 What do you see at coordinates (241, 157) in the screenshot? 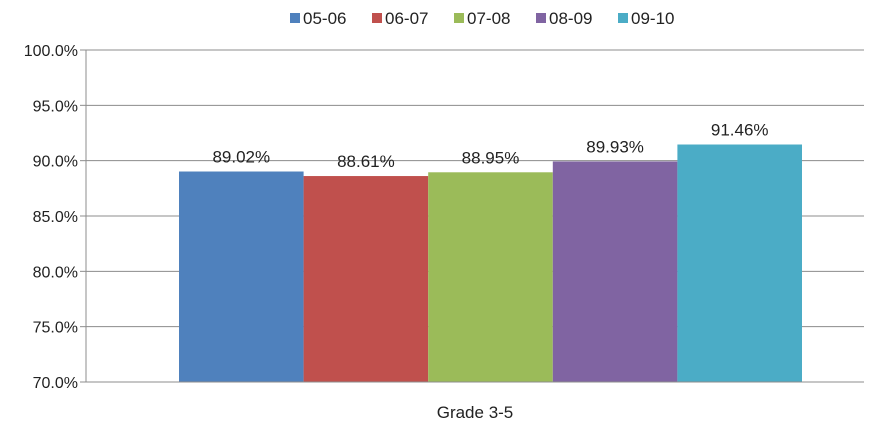
I see `data-label-05-06: 89.02%` at bounding box center [241, 157].